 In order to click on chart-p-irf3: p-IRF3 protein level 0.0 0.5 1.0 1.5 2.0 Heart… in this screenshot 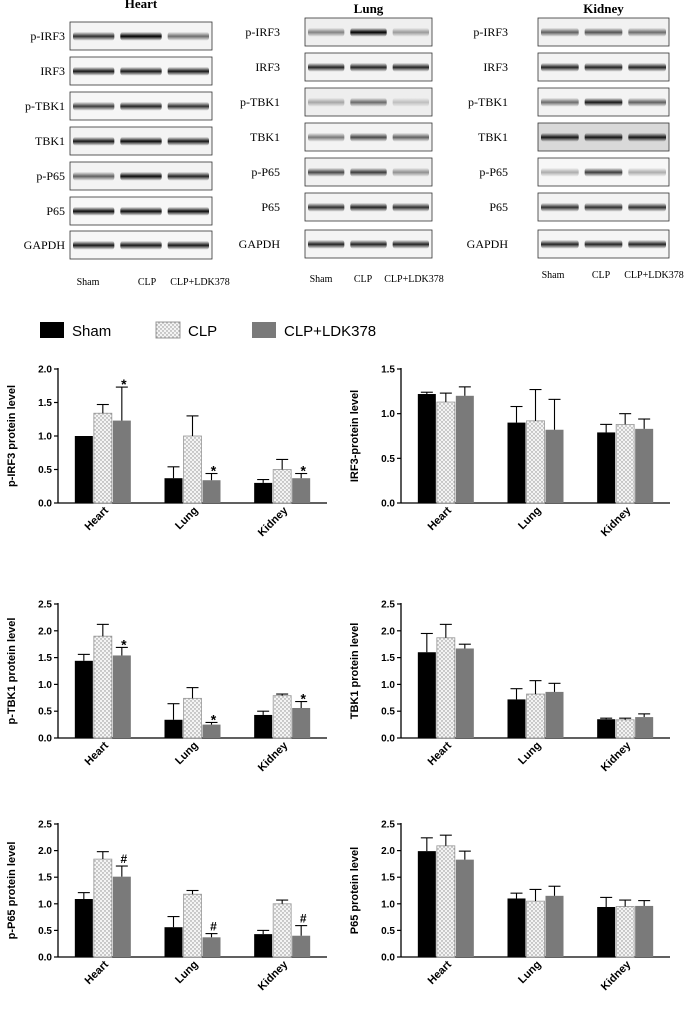, I will do `click(166, 452)`.